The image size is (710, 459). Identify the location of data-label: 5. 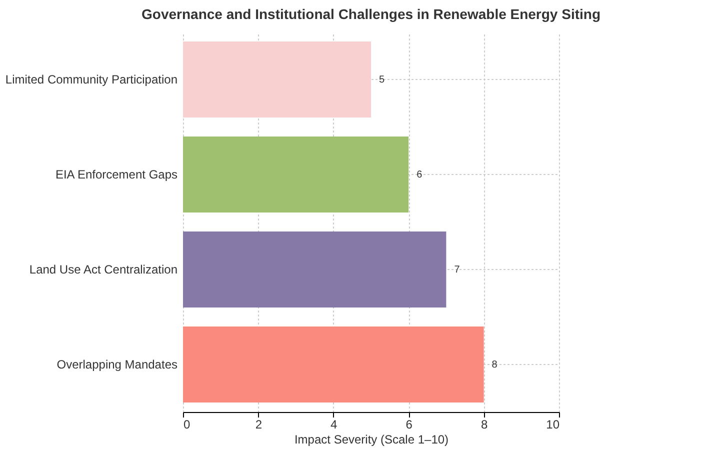
(382, 80).